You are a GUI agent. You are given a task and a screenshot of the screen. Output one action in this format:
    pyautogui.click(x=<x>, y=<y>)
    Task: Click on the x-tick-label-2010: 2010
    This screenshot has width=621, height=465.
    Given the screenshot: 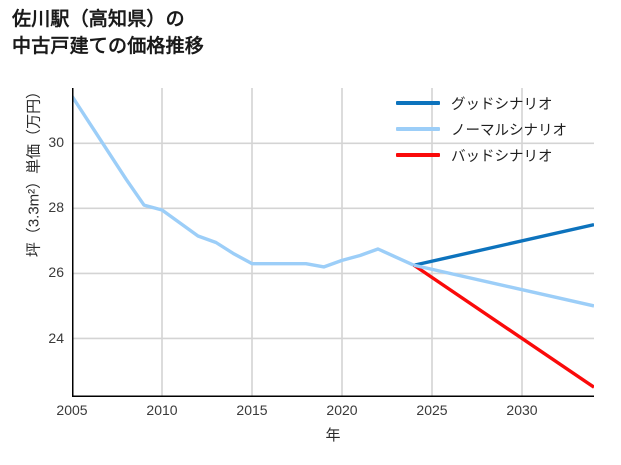 What is the action you would take?
    pyautogui.click(x=162, y=410)
    